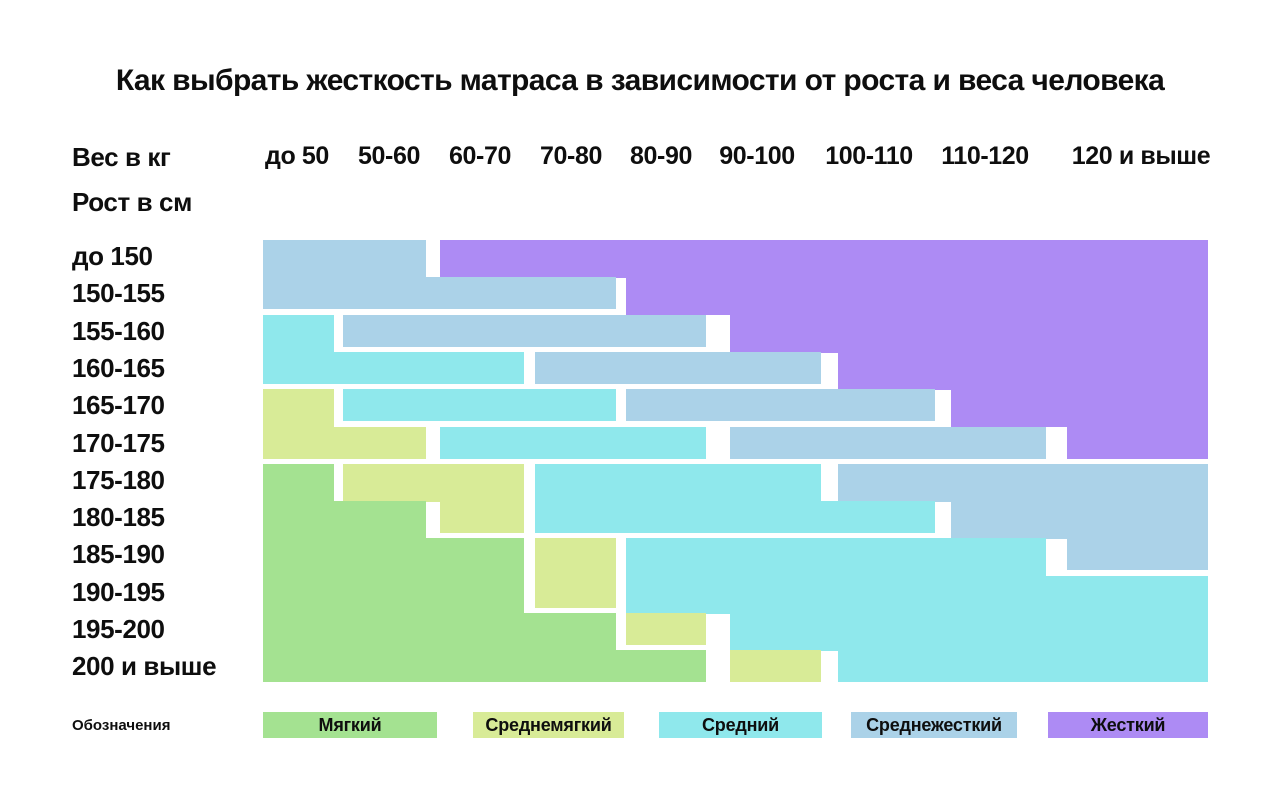  I want to click on weight-axis-label: Вес в кг, so click(121, 157).